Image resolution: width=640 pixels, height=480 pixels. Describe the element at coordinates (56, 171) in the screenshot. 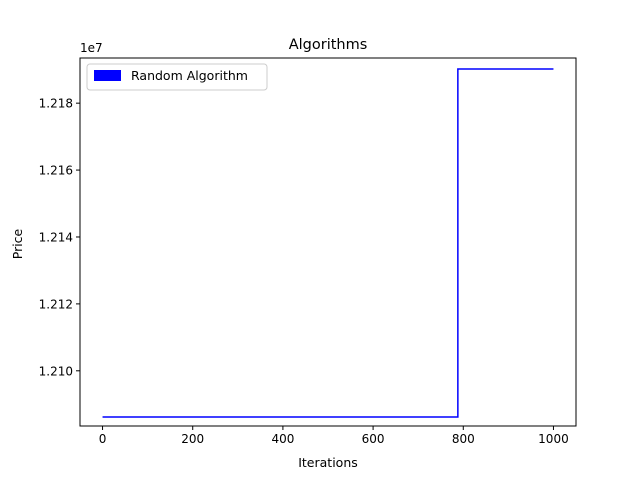

I see `y-tick-label-3: 1.216` at that location.